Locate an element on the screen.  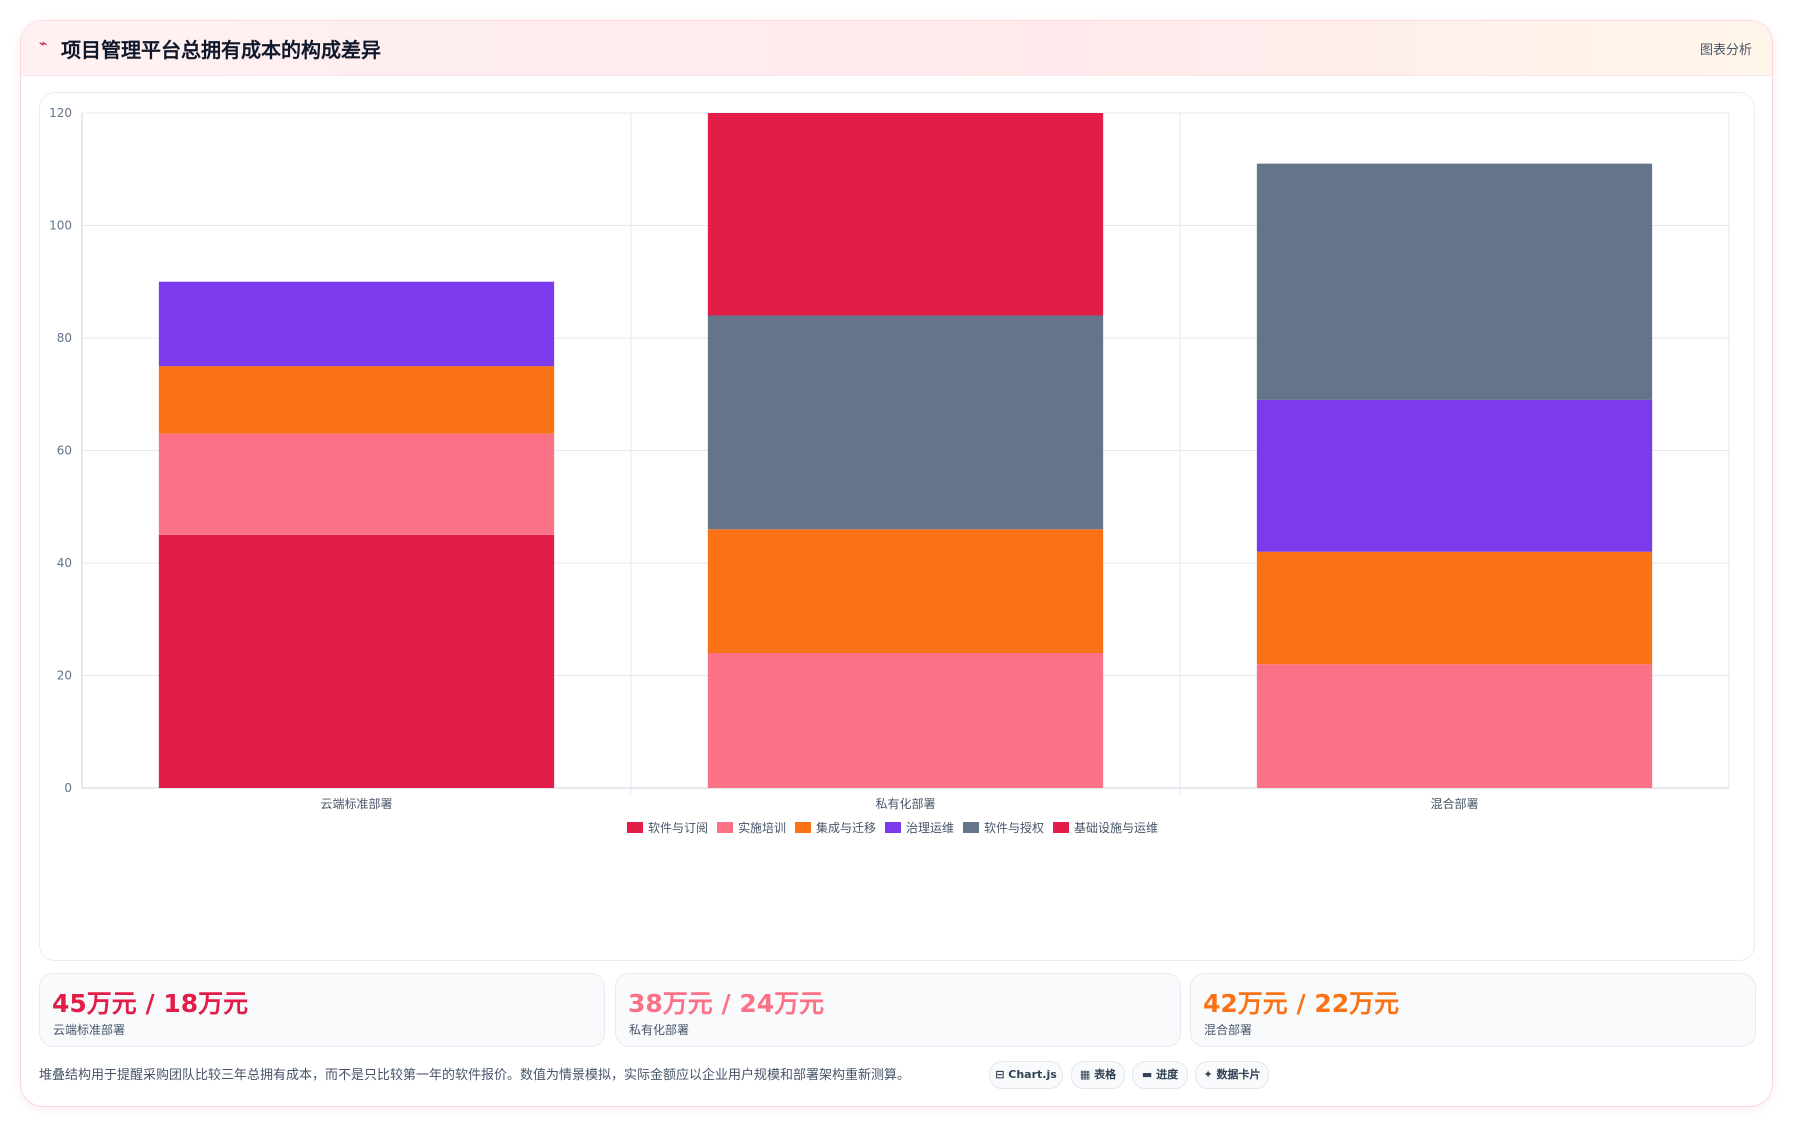
stat-card-cloud: 45万元 / 18万元 云端标准部署 is located at coordinates (322, 1010).